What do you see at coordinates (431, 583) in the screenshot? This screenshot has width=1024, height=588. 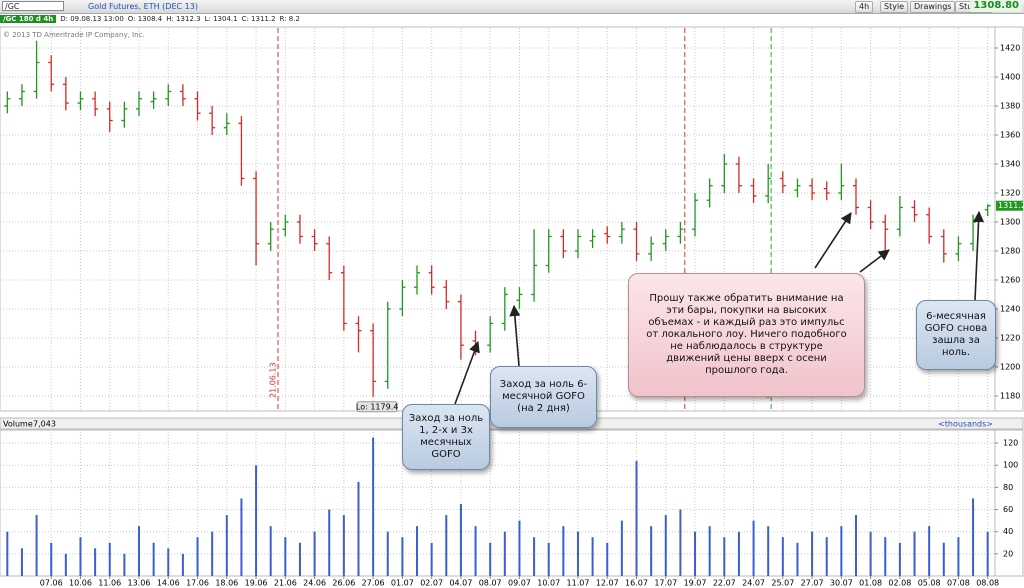 I see `x-tick-label: 02.07` at bounding box center [431, 583].